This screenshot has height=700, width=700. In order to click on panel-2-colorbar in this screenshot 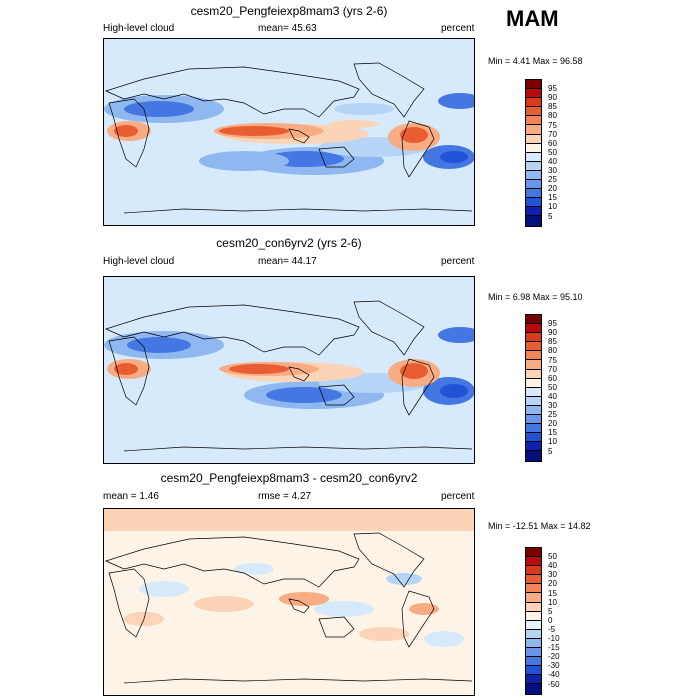, I will do `click(533, 388)`.